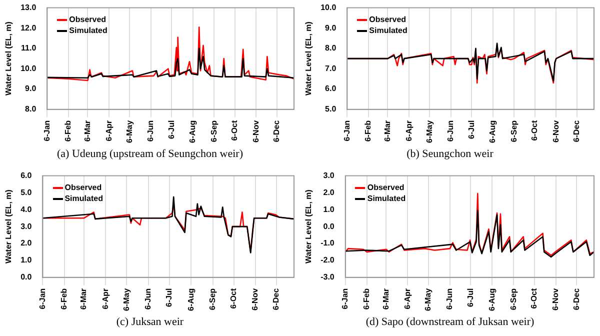  Describe the element at coordinates (450, 154) in the screenshot. I see `text: (b) Seungchon weir` at that location.